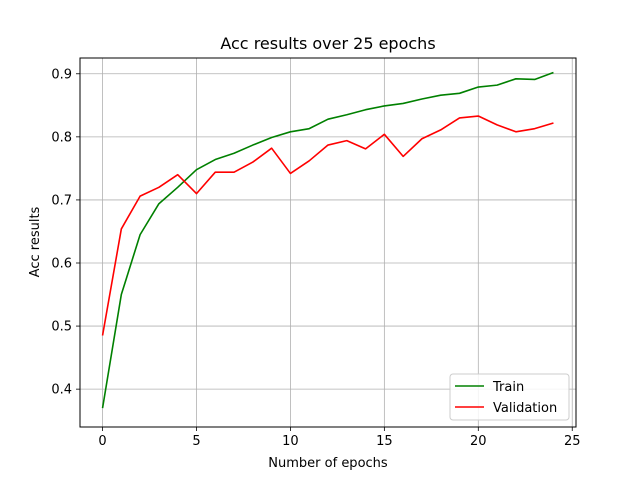 The image size is (640, 480). Describe the element at coordinates (61, 327) in the screenshot. I see `y-tick-label: 0.5` at that location.